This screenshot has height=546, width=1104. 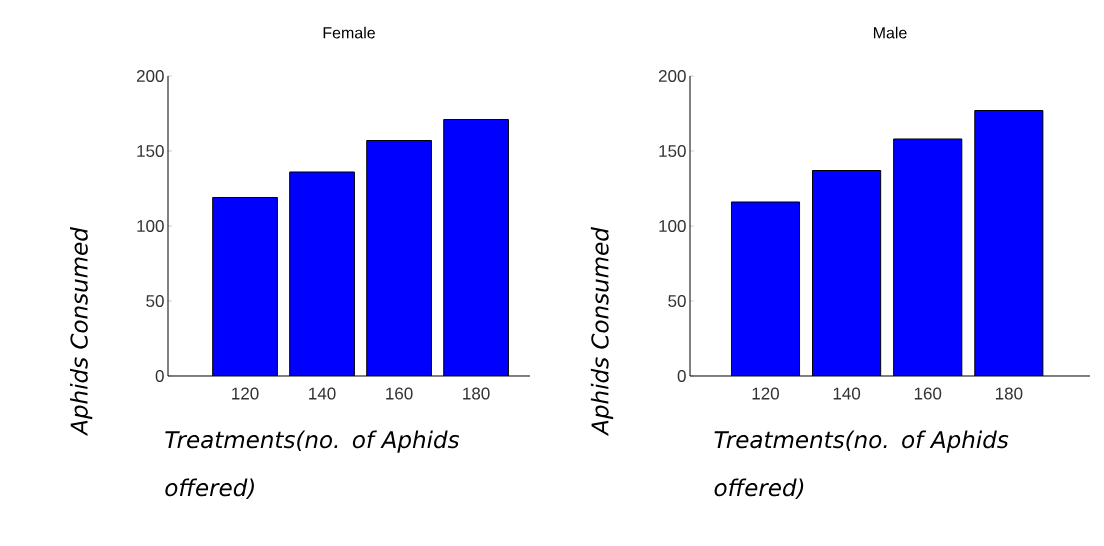 I want to click on chart-title: Female, so click(x=349, y=32).